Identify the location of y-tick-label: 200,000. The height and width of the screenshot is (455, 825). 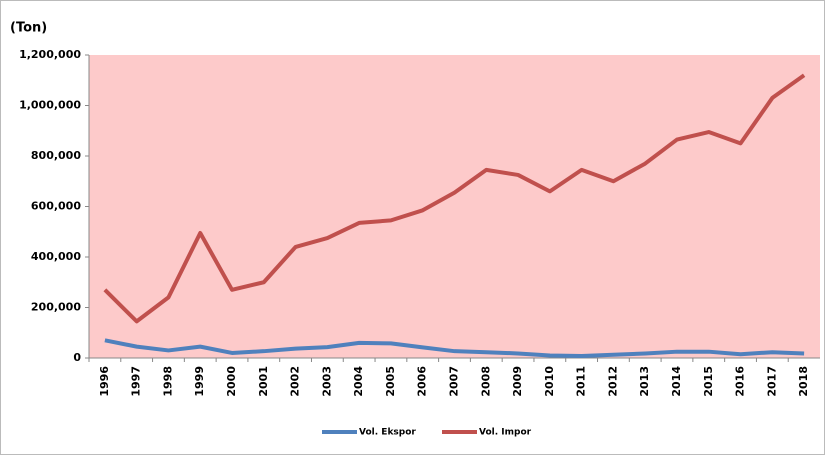
(56, 307).